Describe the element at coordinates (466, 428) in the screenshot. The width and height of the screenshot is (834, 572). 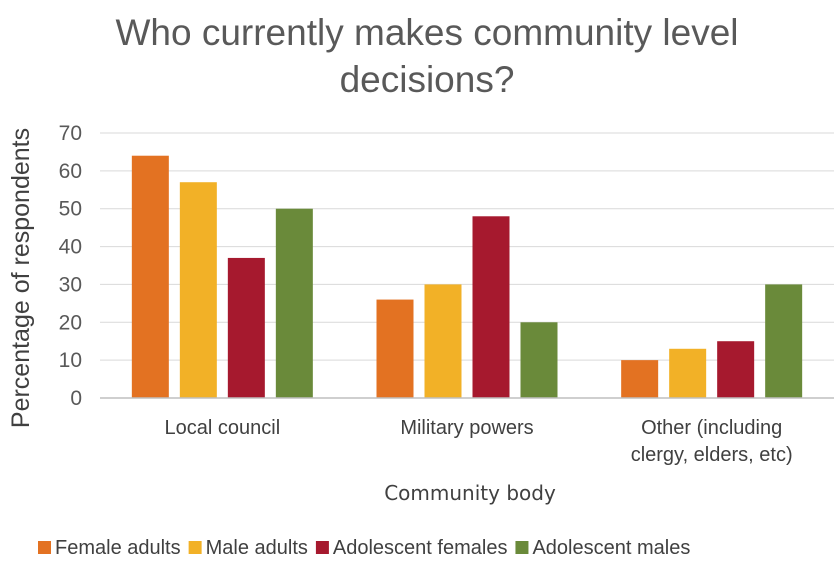
I see `x-category-label: Military powers` at that location.